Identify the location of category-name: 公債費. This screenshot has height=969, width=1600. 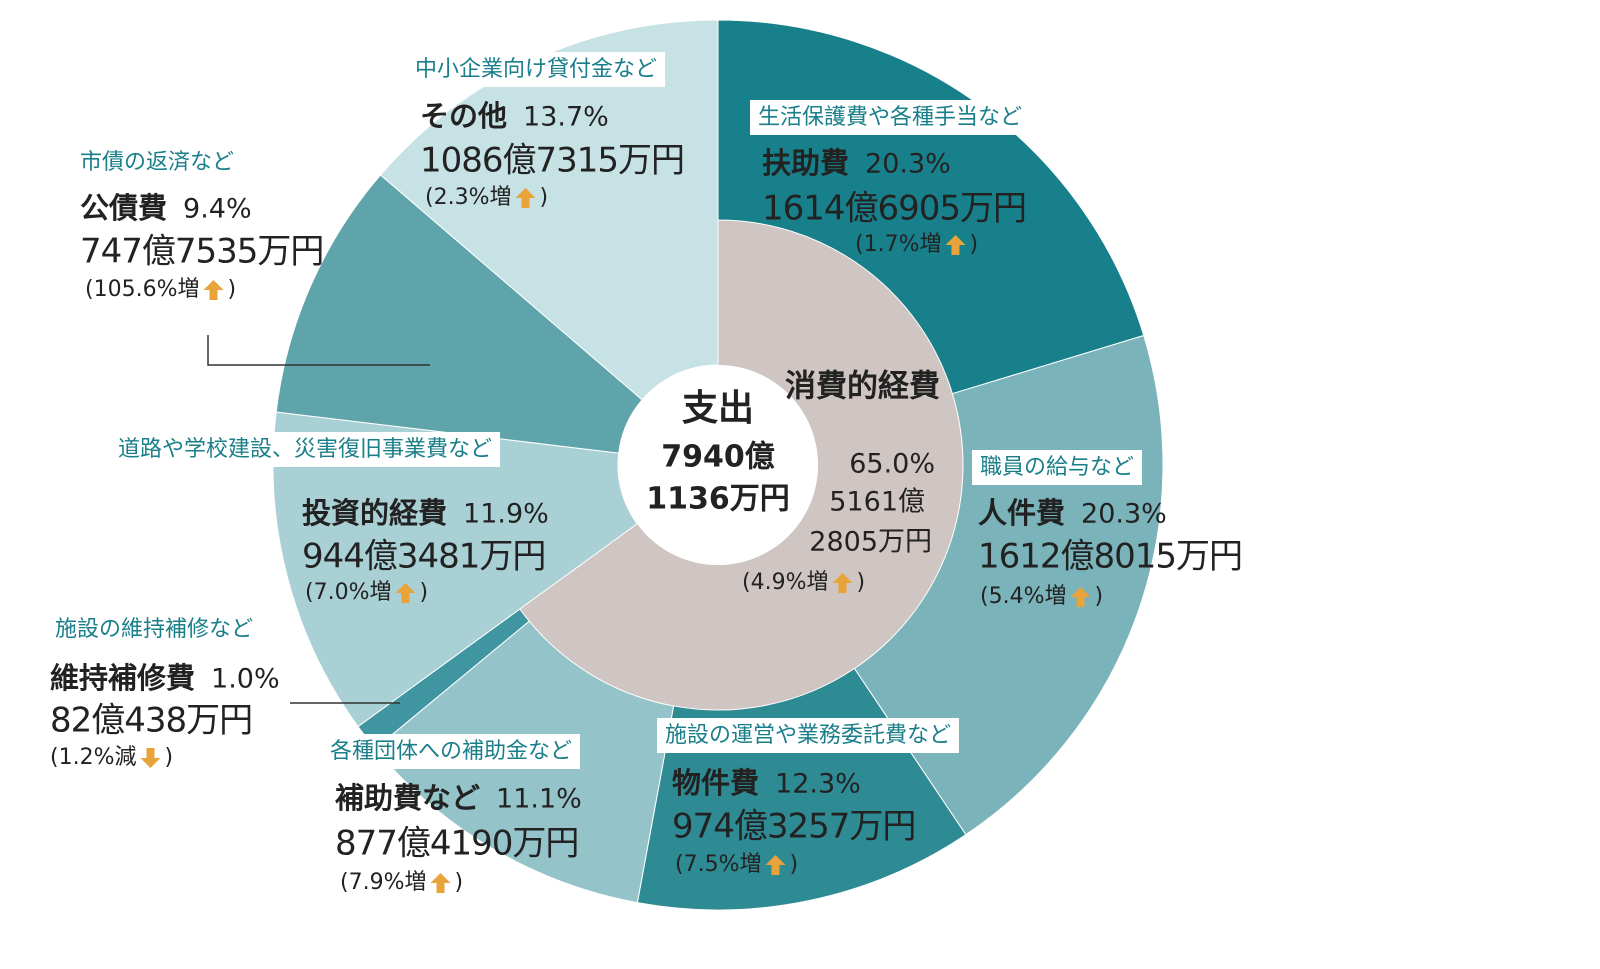
(123, 208).